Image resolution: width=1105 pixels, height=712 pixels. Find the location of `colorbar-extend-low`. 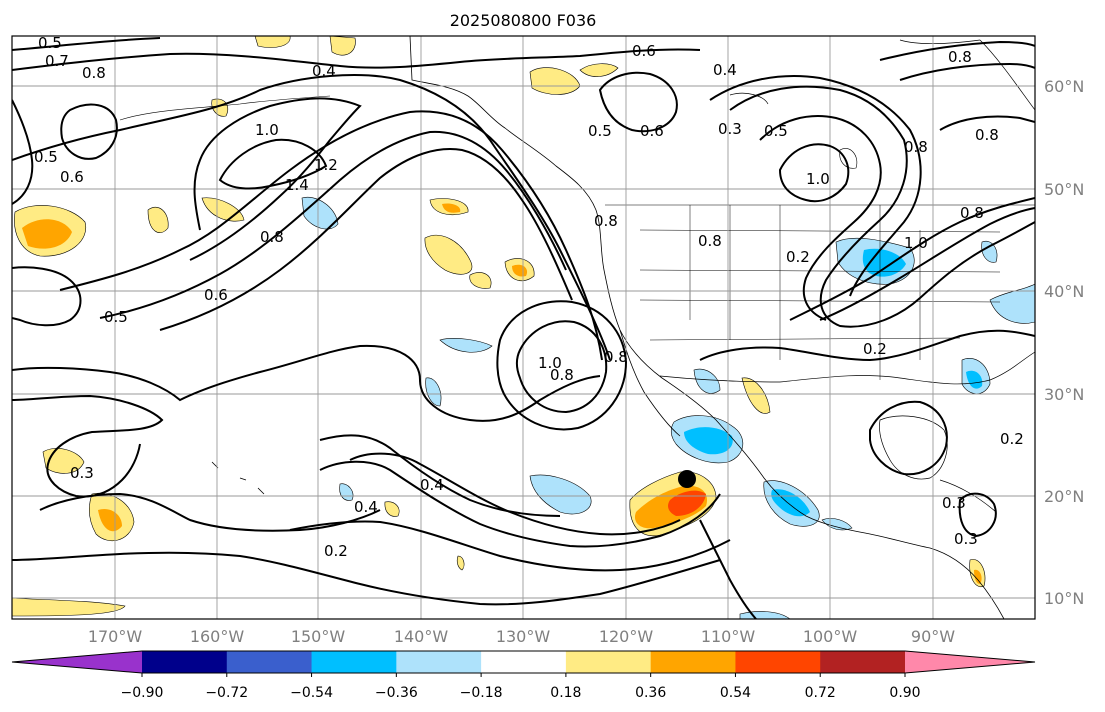

colorbar-extend-low is located at coordinates (77, 662).